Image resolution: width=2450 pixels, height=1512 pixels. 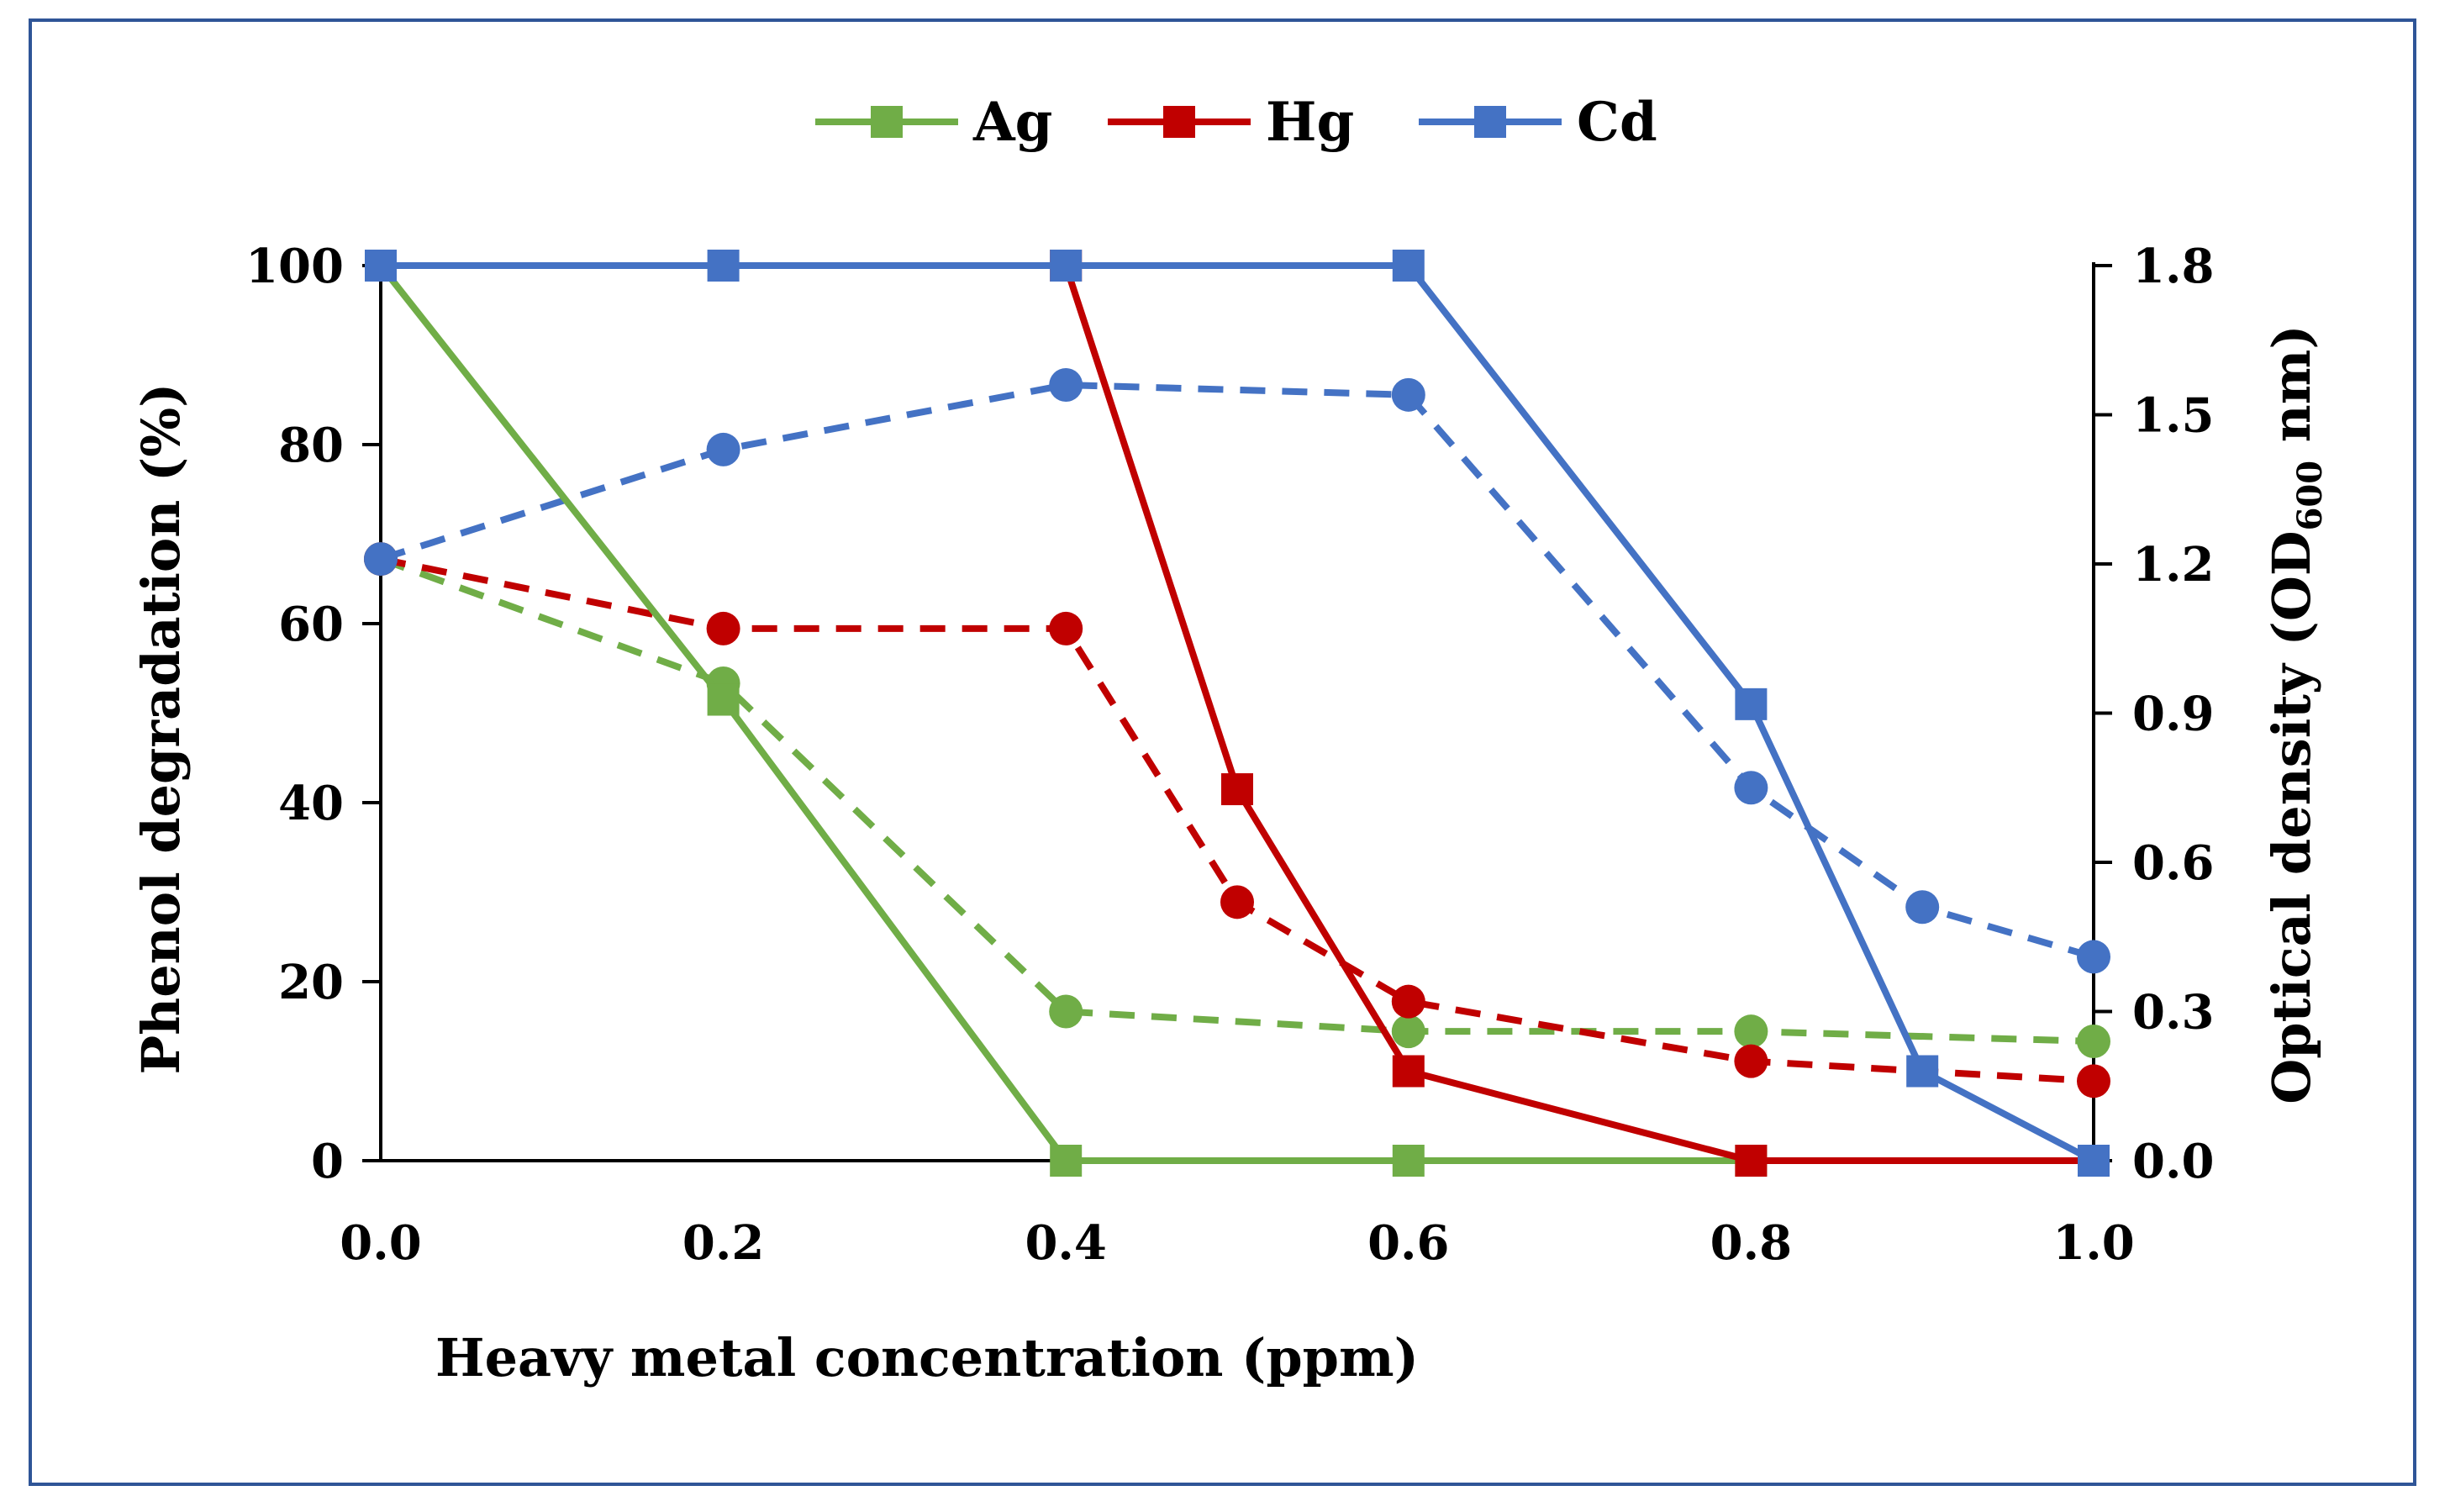 I want to click on x-tick-label: 0.2, so click(x=723, y=1243).